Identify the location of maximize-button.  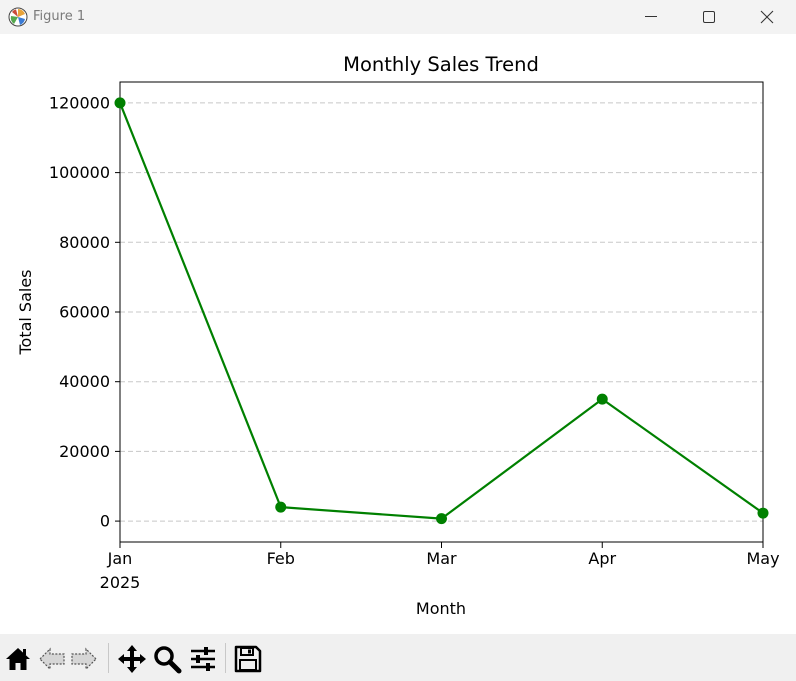
(709, 17).